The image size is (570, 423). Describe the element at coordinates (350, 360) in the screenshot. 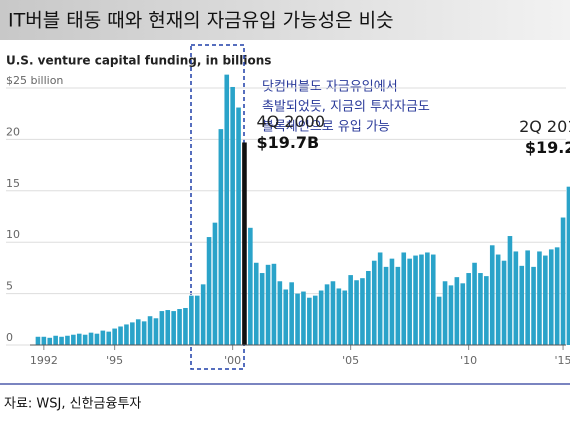

I see `x-tick-label: '05` at that location.